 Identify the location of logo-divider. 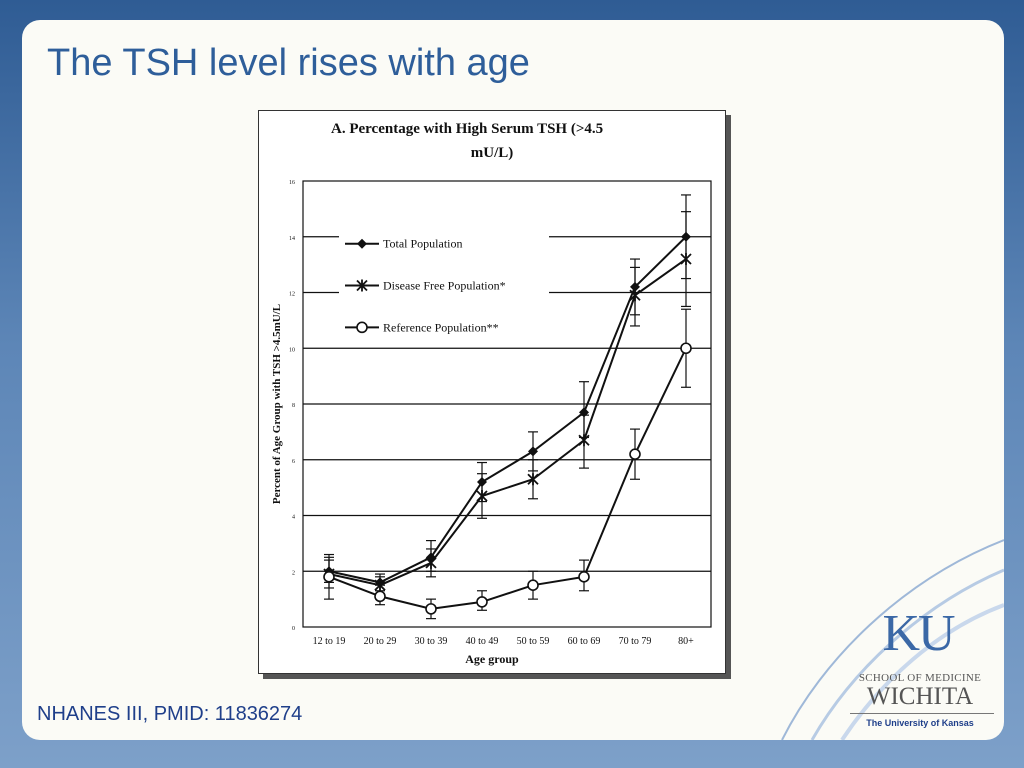
(922, 713).